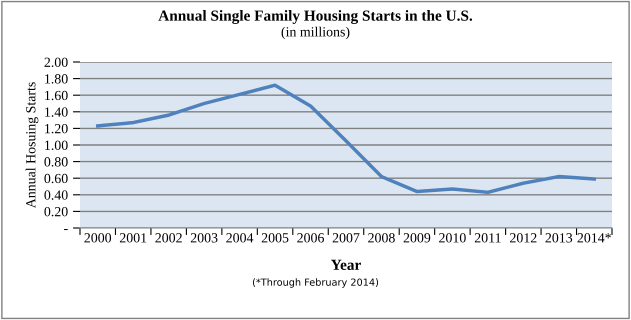 The height and width of the screenshot is (320, 631). Describe the element at coordinates (168, 237) in the screenshot. I see `x-tick-label: 2002` at that location.